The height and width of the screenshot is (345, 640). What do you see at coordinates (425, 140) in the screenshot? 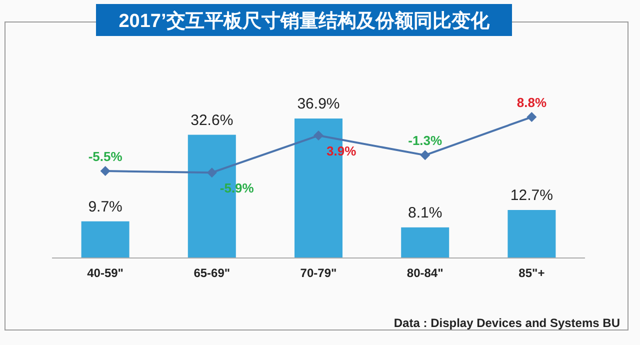
I see `data-label: -1.3%` at bounding box center [425, 140].